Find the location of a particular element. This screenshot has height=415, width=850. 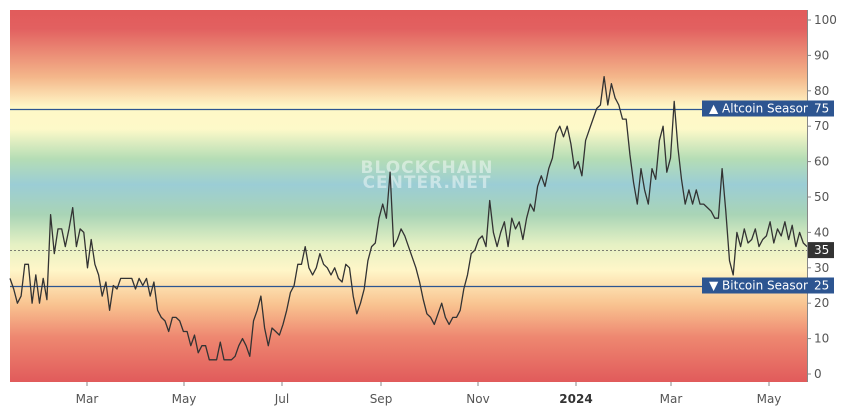

x-axis: Mar May Jul Sep Nov 2024 Mar May is located at coordinates (429, 394).